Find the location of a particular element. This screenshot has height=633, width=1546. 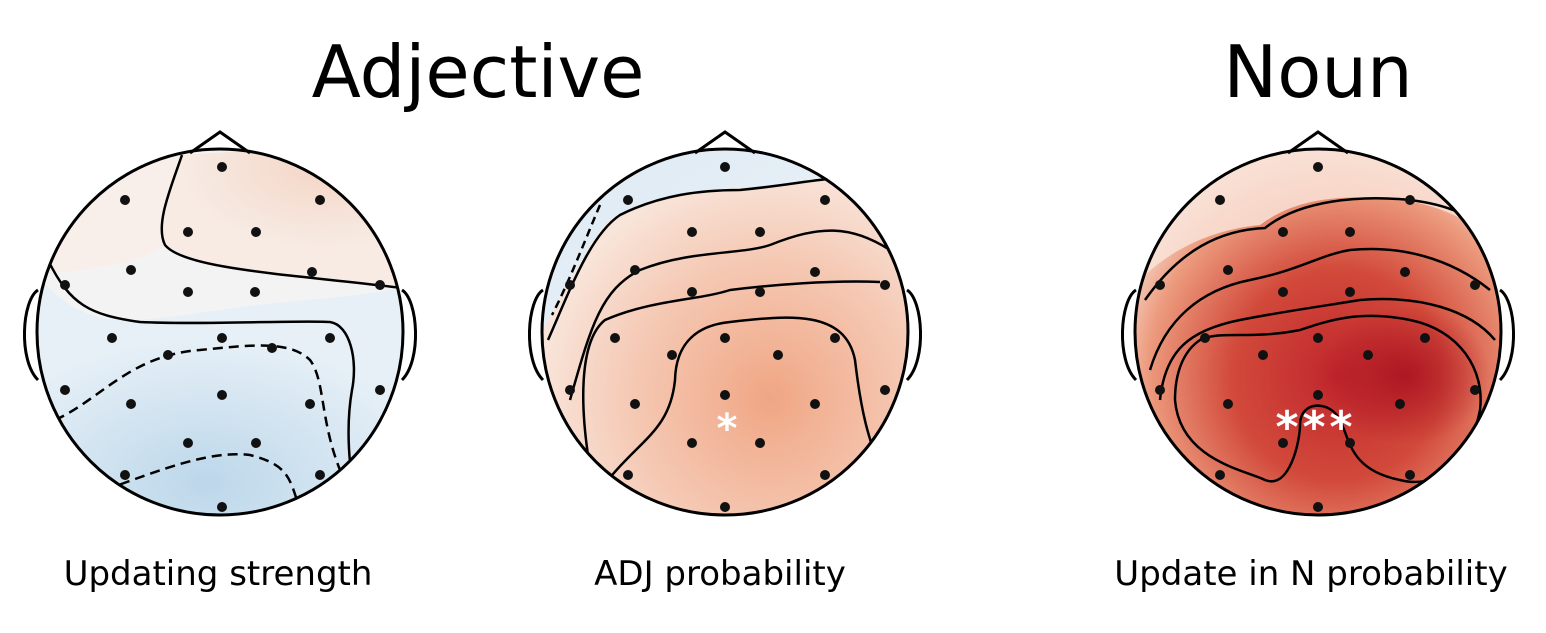

caption-adj-probability: ADJ probability is located at coordinates (720, 574).